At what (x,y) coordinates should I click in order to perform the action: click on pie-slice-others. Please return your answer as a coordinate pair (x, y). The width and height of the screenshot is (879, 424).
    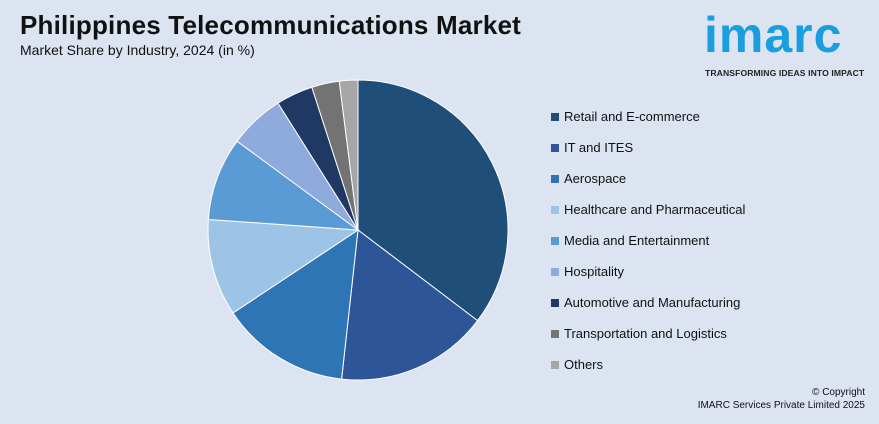
    Looking at the image, I should click on (348, 155).